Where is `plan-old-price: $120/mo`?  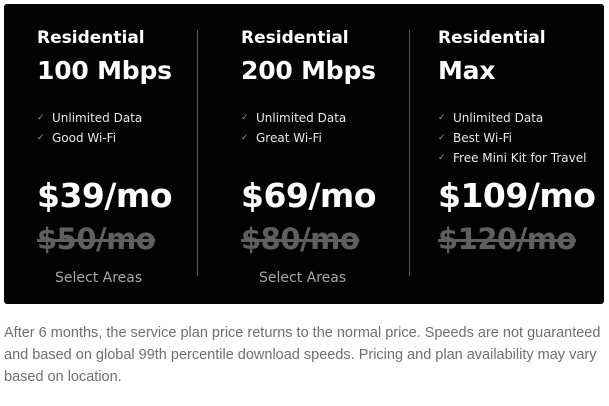 plan-old-price: $120/mo is located at coordinates (507, 239).